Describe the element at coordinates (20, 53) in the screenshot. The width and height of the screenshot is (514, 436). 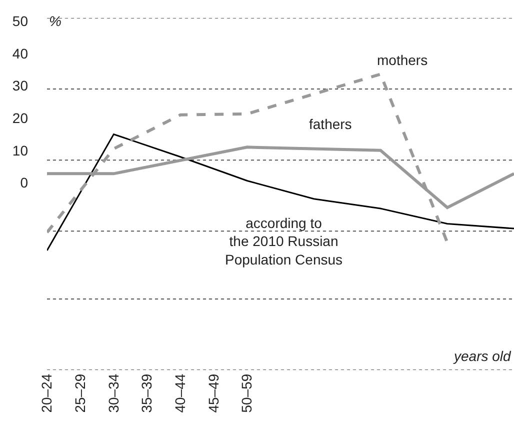
I see `y-tick-label: 40` at that location.